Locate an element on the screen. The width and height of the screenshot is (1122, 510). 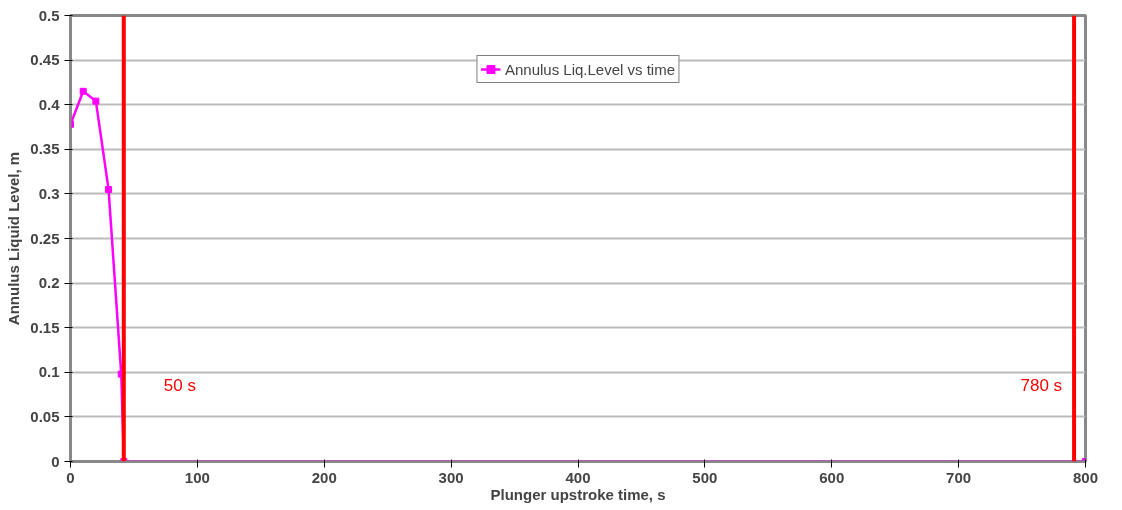
y-tick-label: 0.05 is located at coordinates (45, 416).